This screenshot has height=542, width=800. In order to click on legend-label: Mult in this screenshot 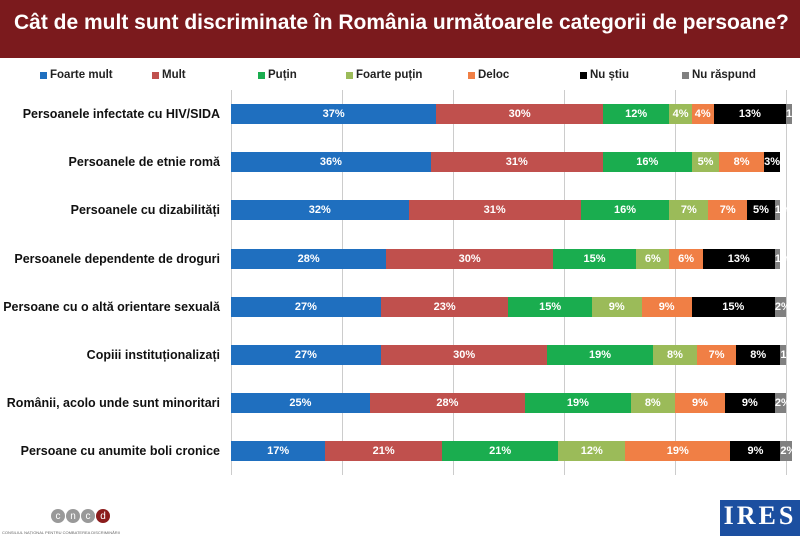, I will do `click(174, 75)`.